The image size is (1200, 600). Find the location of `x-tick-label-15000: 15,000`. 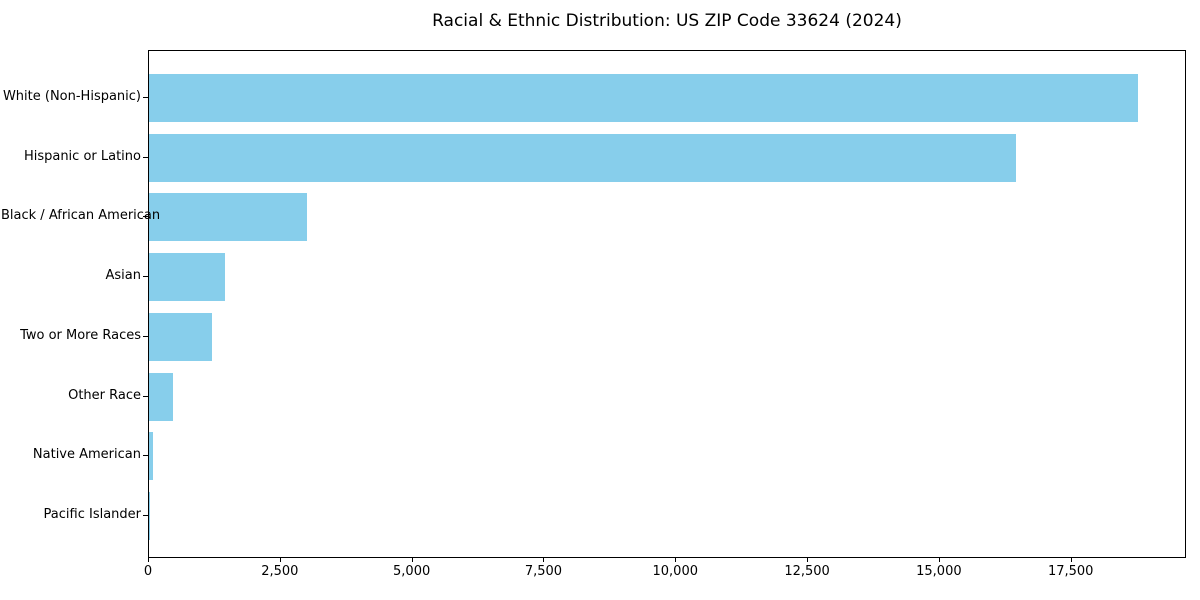

x-tick-label-15000: 15,000 is located at coordinates (939, 571).